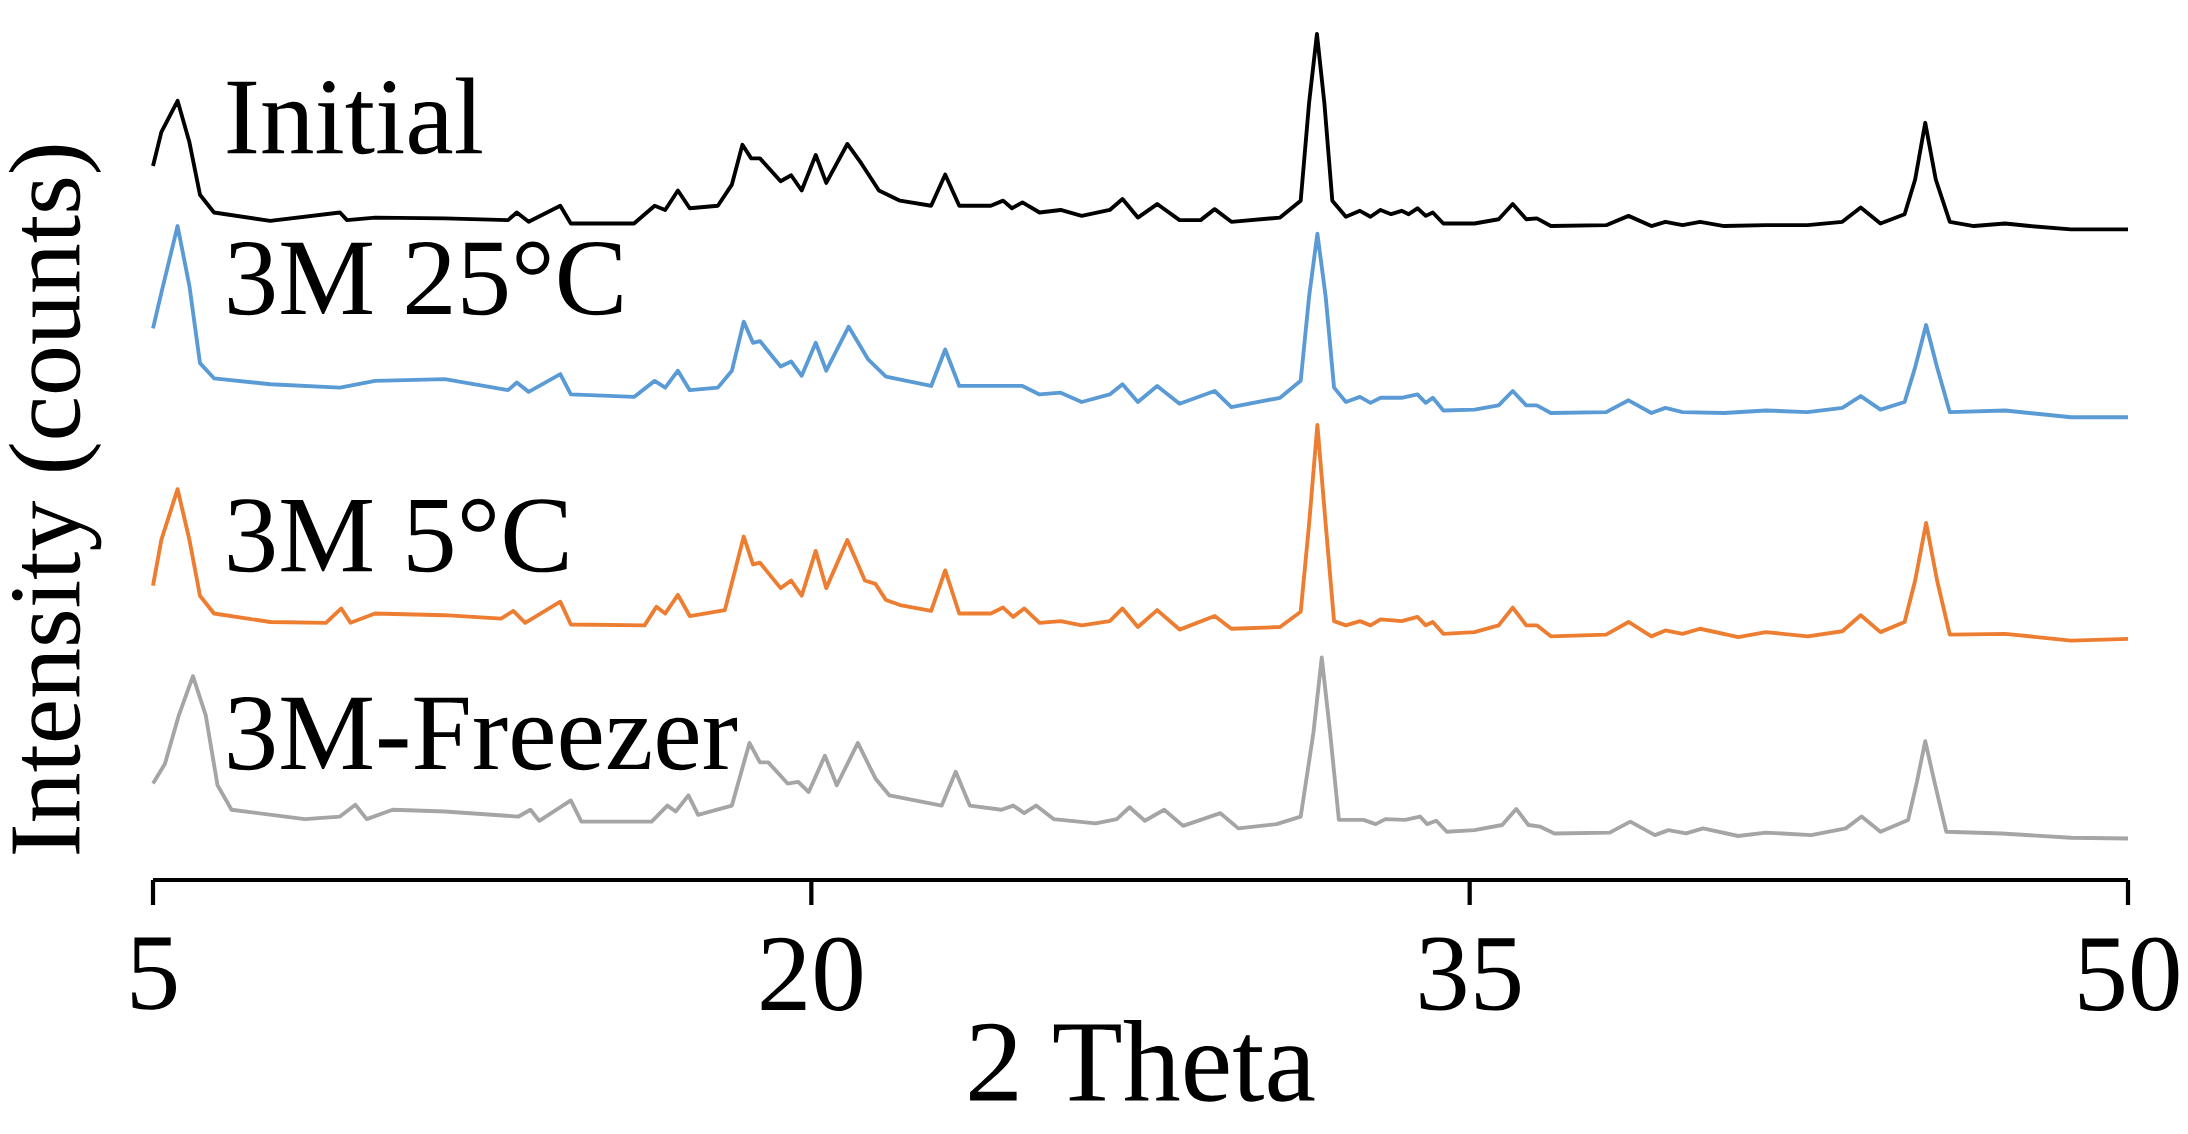 The image size is (2188, 1134). I want to click on x-tick-label: 20, so click(811, 974).